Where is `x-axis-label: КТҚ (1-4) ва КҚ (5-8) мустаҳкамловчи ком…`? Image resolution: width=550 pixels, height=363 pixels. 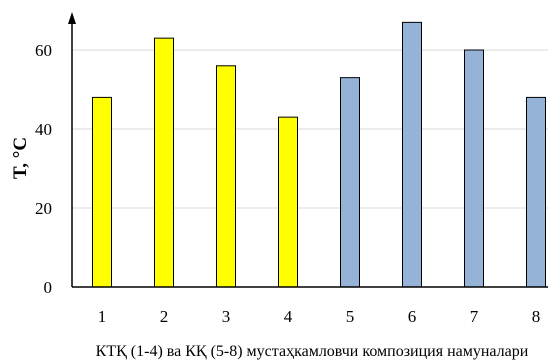
x-axis-label: КТҚ (1-4) ва КҚ (5-8) мустаҳкамловчи ком… is located at coordinates (312, 351).